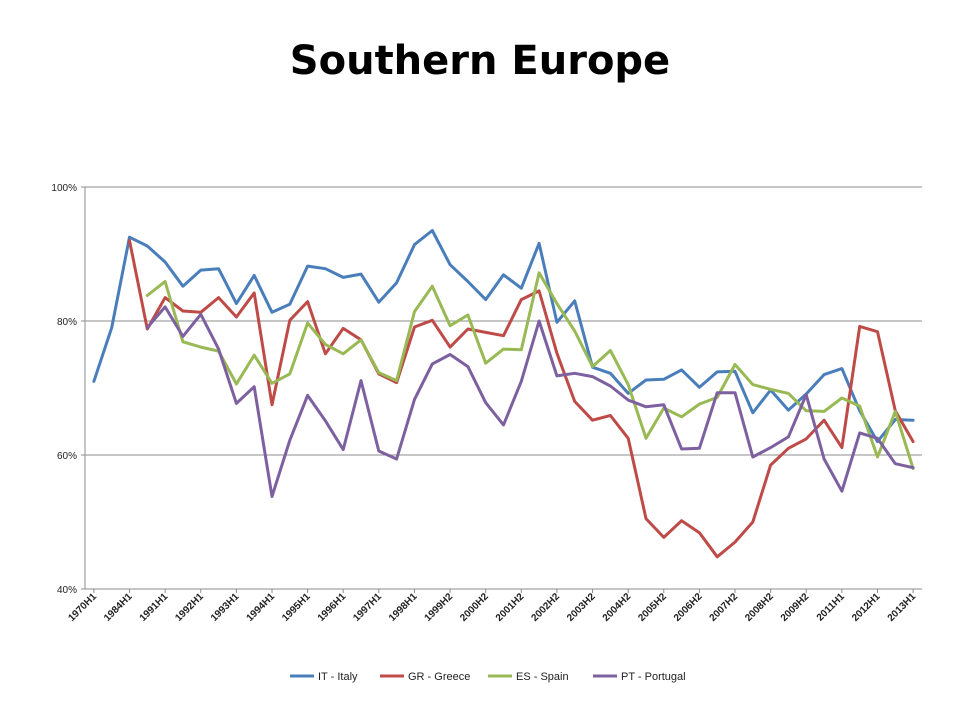  Describe the element at coordinates (831, 607) in the screenshot. I see `x-tick-label: 2011H1` at that location.